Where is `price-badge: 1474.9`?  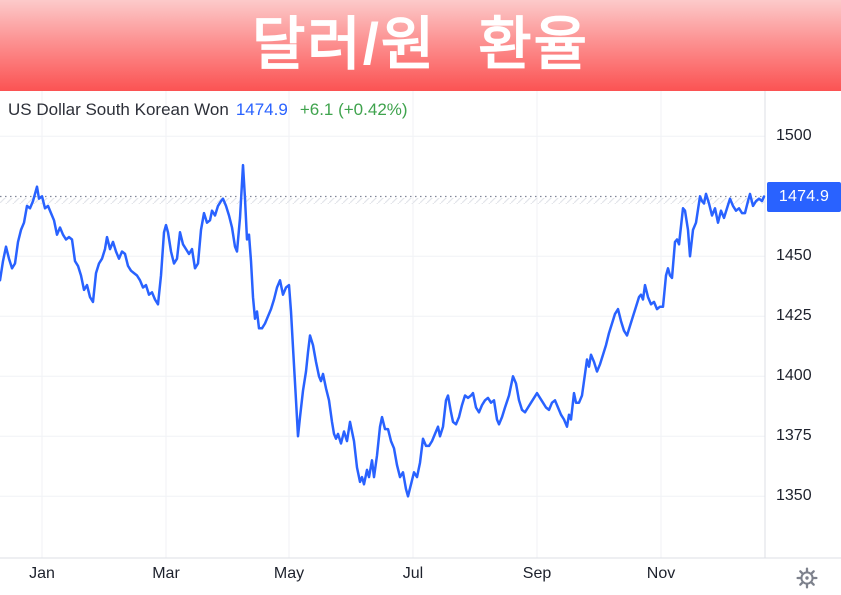 price-badge: 1474.9 is located at coordinates (804, 197).